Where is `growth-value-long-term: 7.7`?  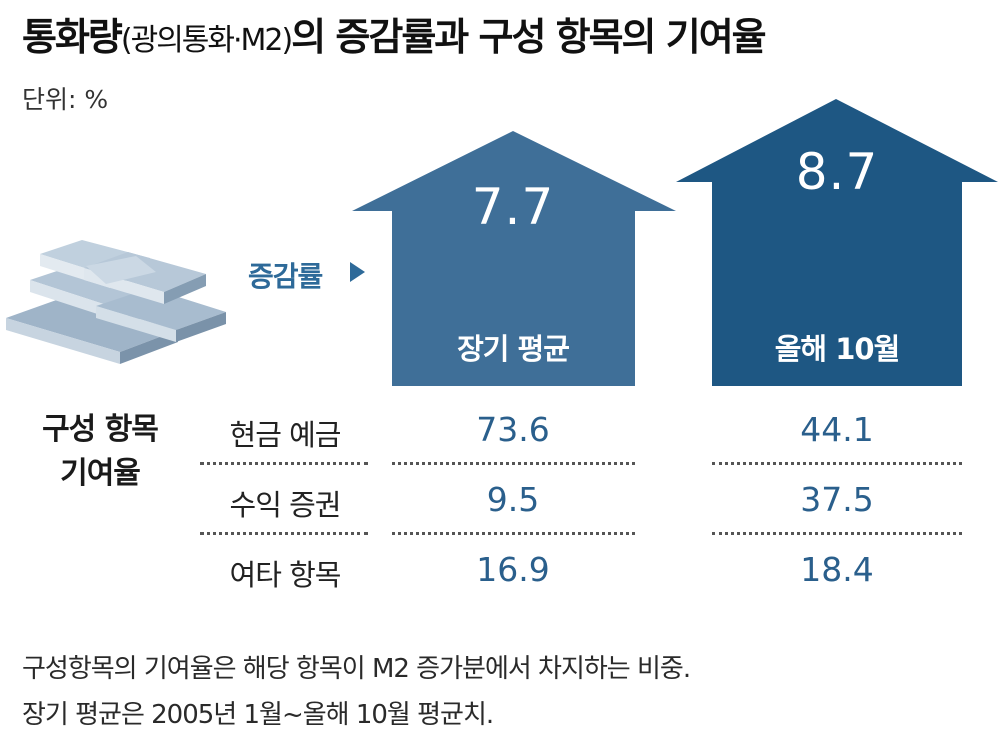
growth-value-long-term: 7.7 is located at coordinates (513, 207).